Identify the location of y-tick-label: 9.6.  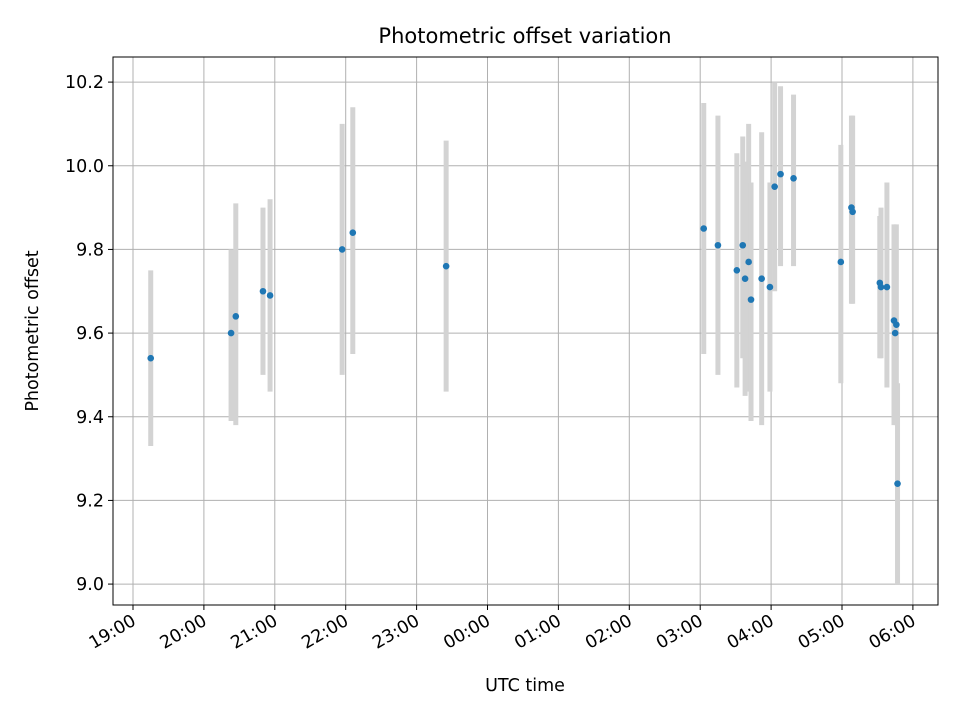
(90, 334).